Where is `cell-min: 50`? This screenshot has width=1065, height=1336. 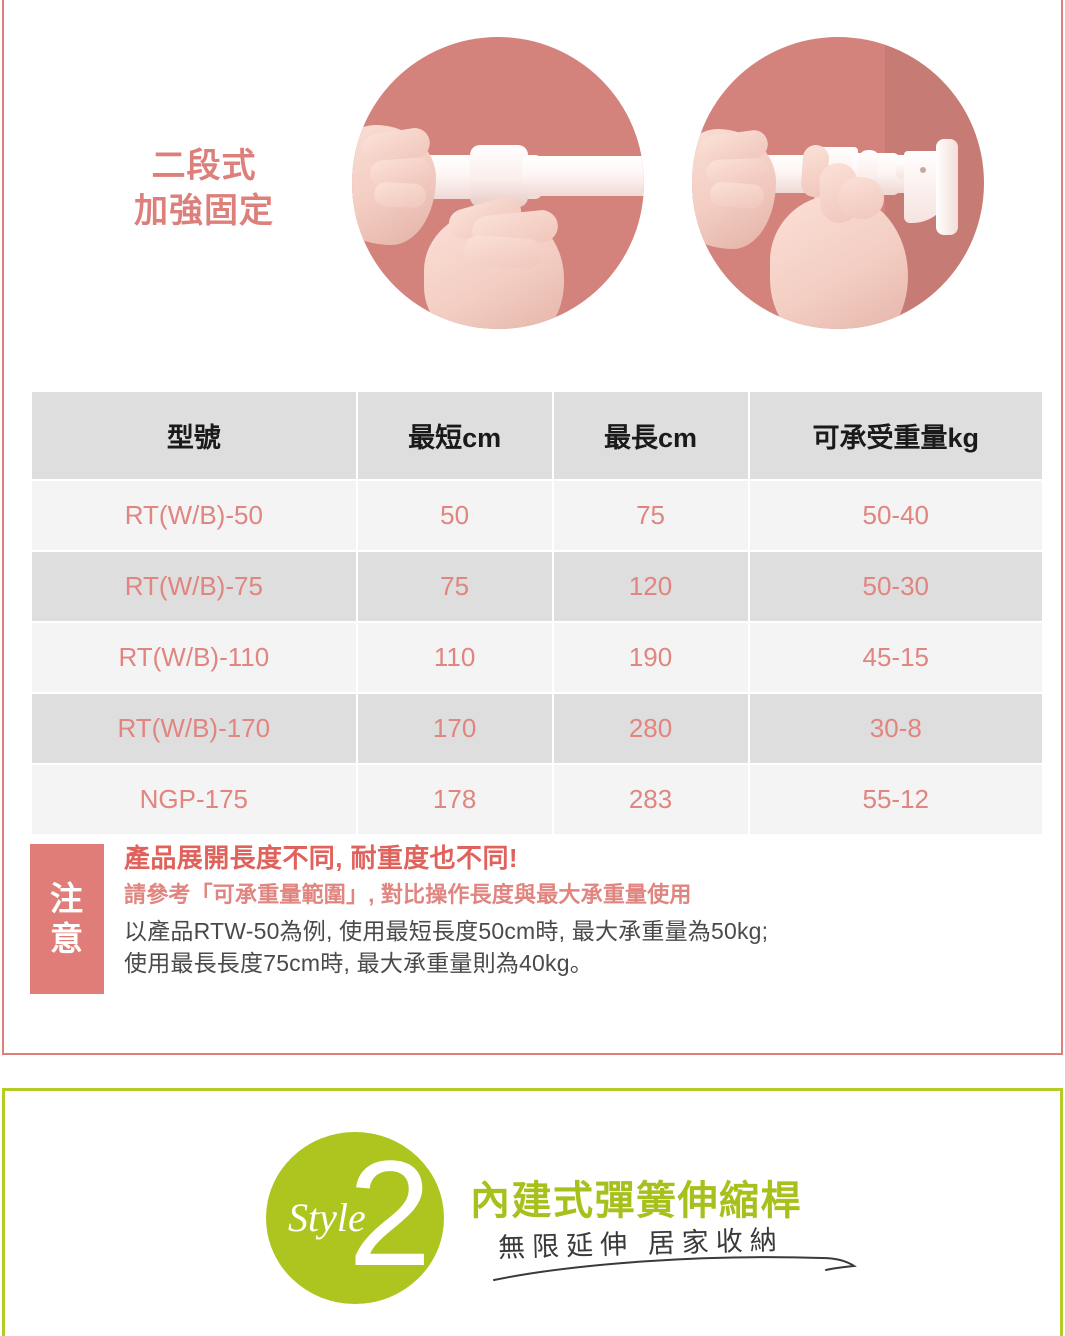 cell-min: 50 is located at coordinates (454, 515).